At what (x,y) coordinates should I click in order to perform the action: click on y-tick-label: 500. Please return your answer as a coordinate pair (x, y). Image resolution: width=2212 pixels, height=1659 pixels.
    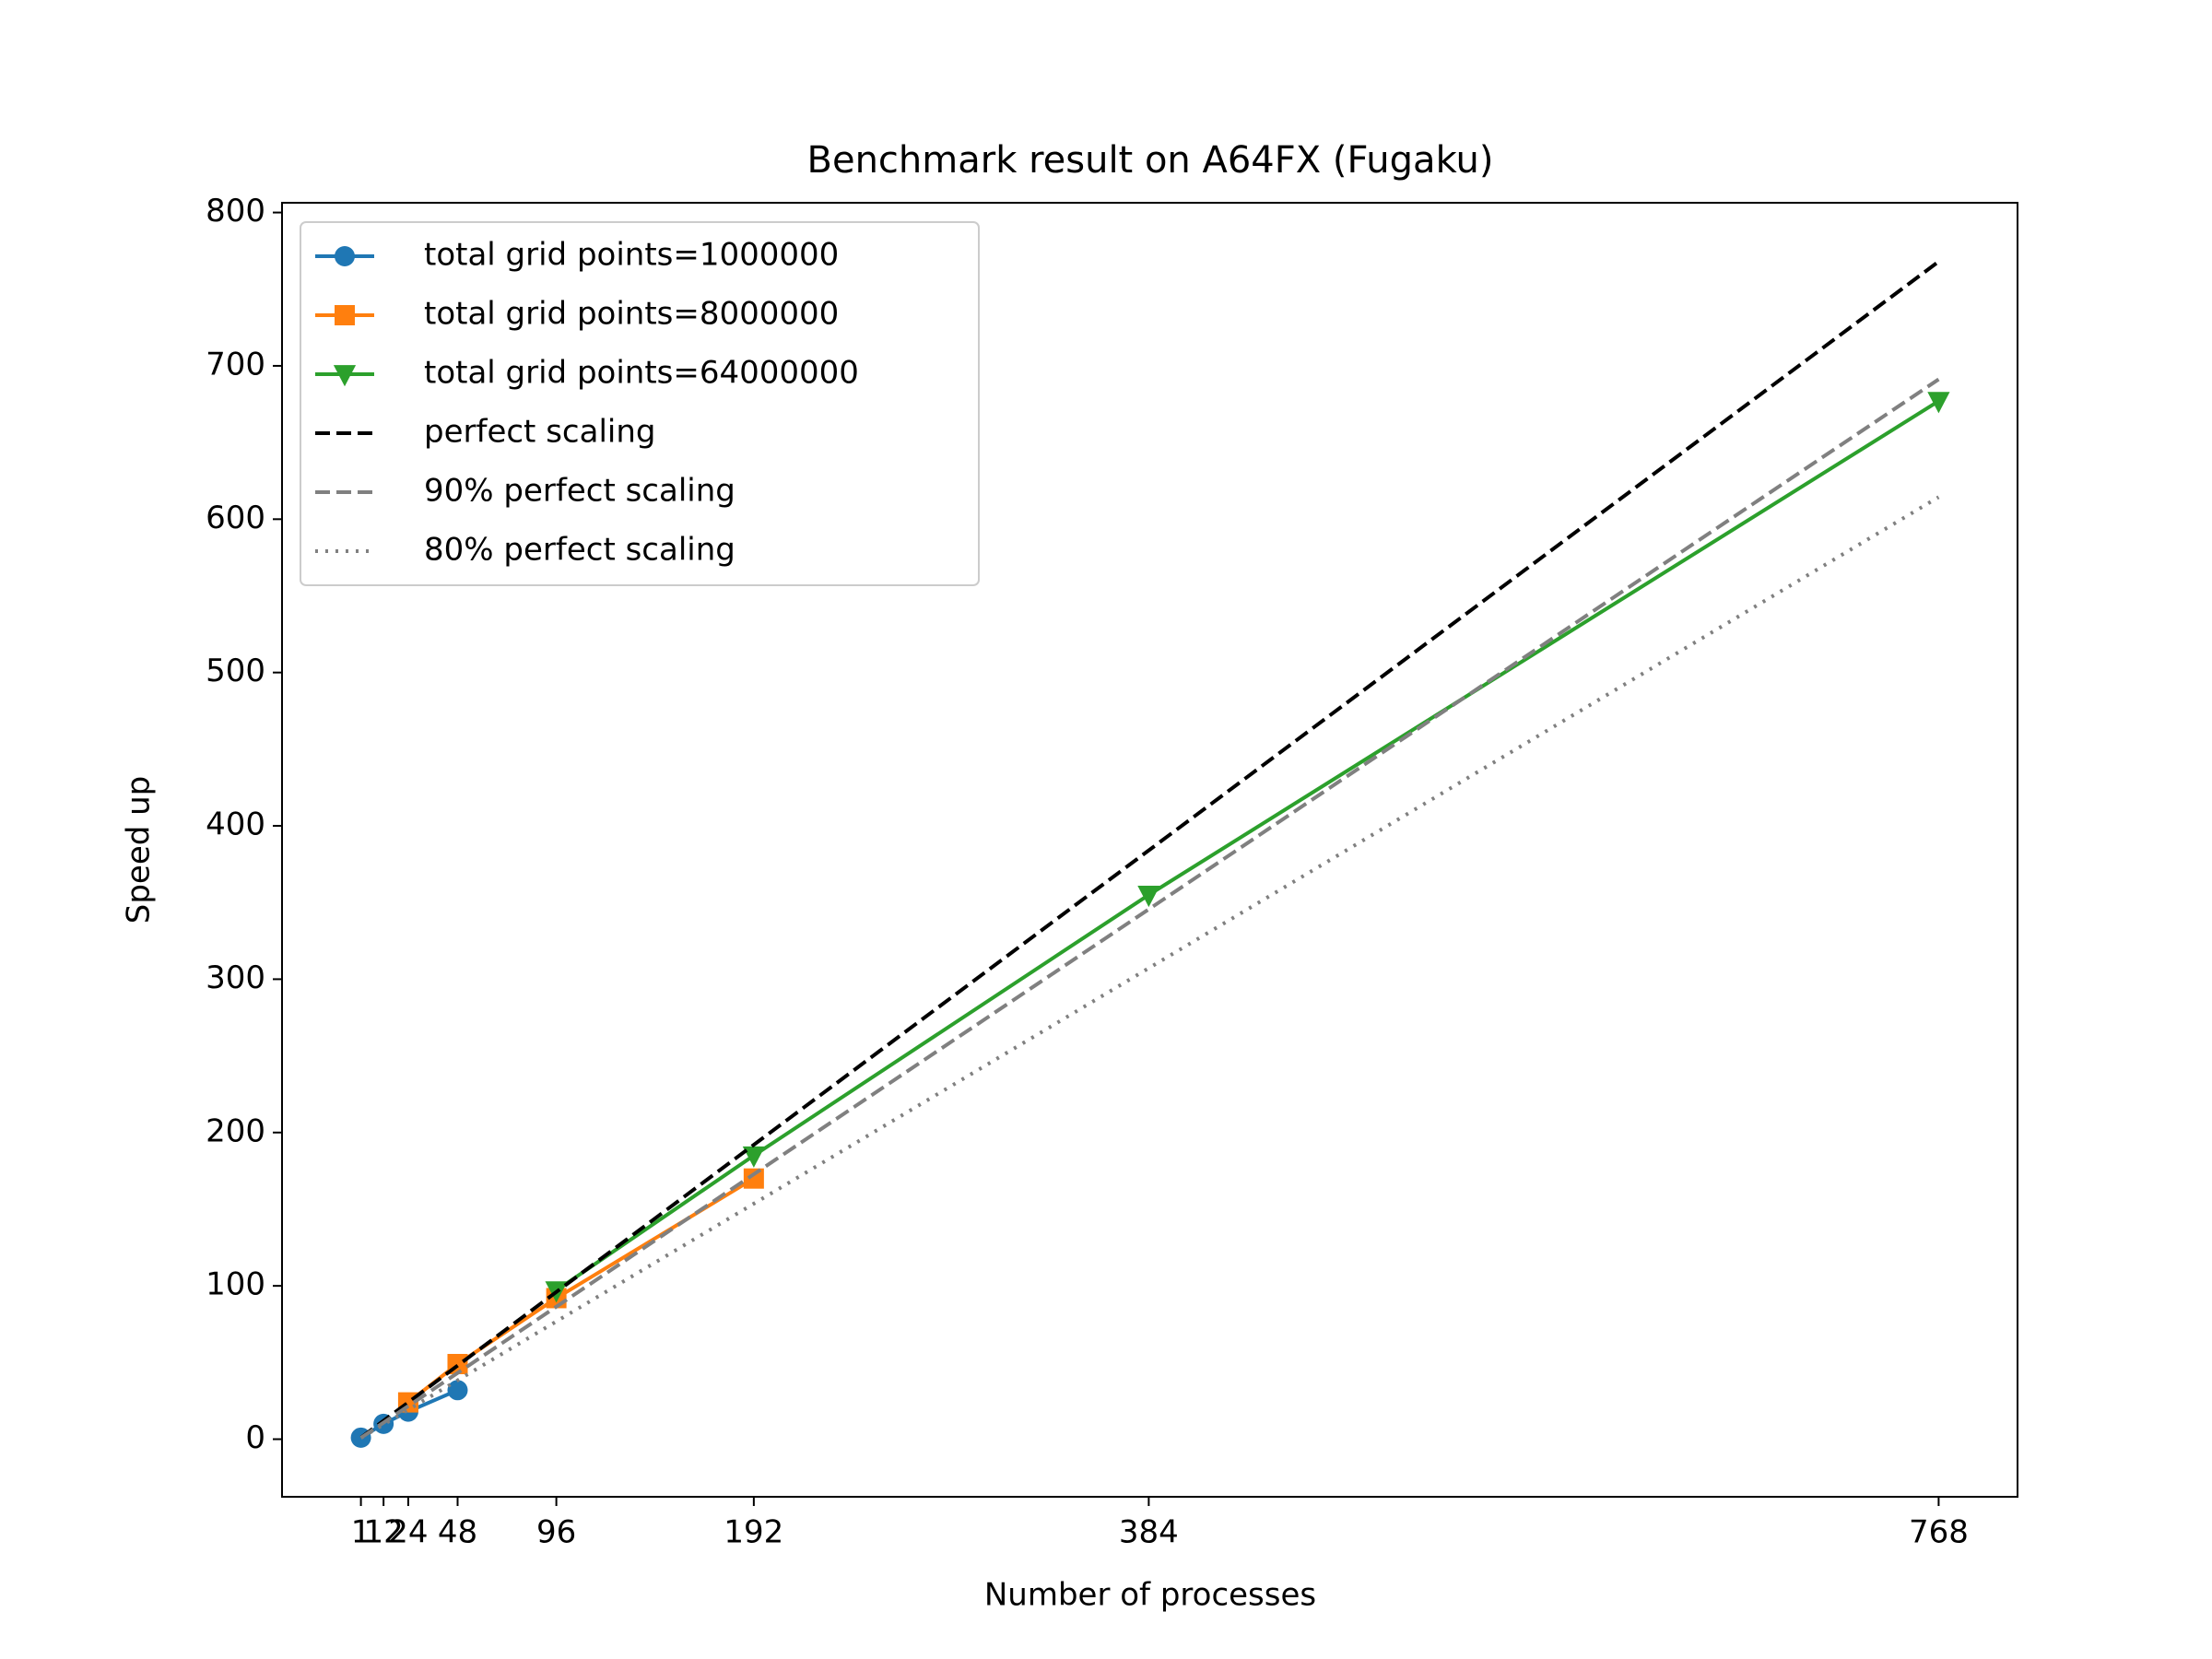
    Looking at the image, I should click on (235, 671).